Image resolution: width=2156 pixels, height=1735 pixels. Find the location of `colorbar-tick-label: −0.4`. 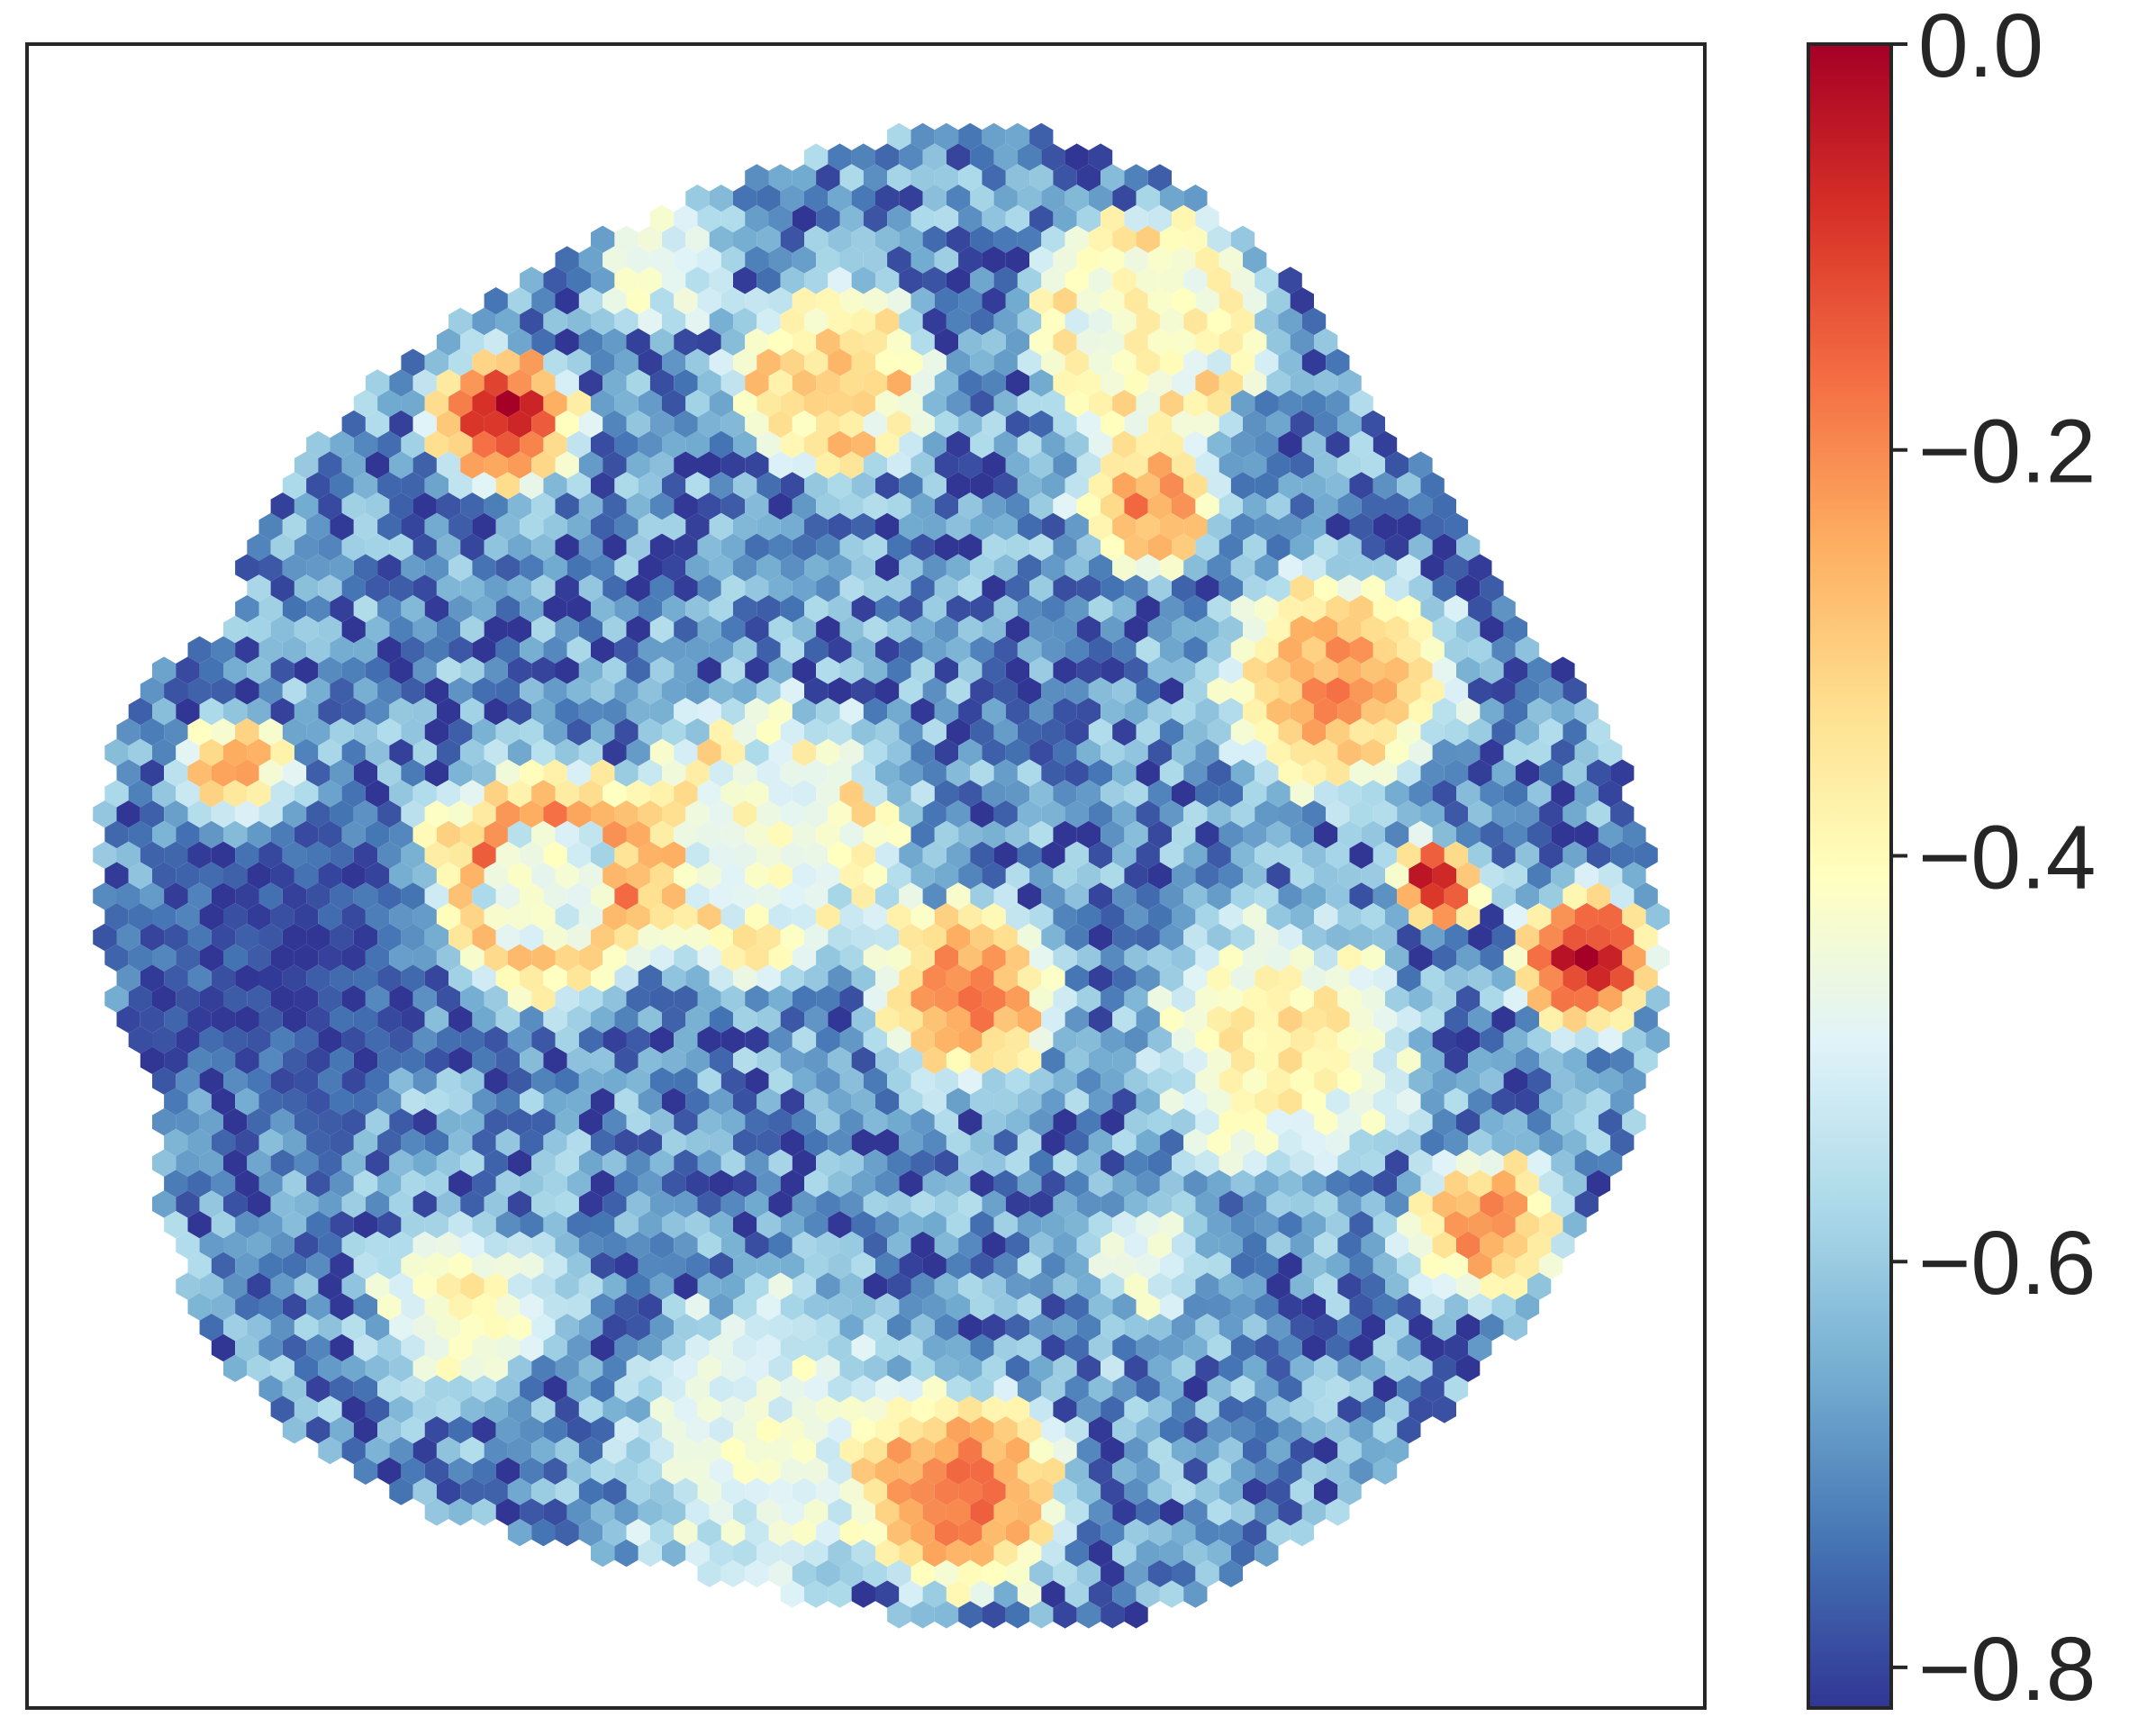

colorbar-tick-label: −0.4 is located at coordinates (2007, 857).